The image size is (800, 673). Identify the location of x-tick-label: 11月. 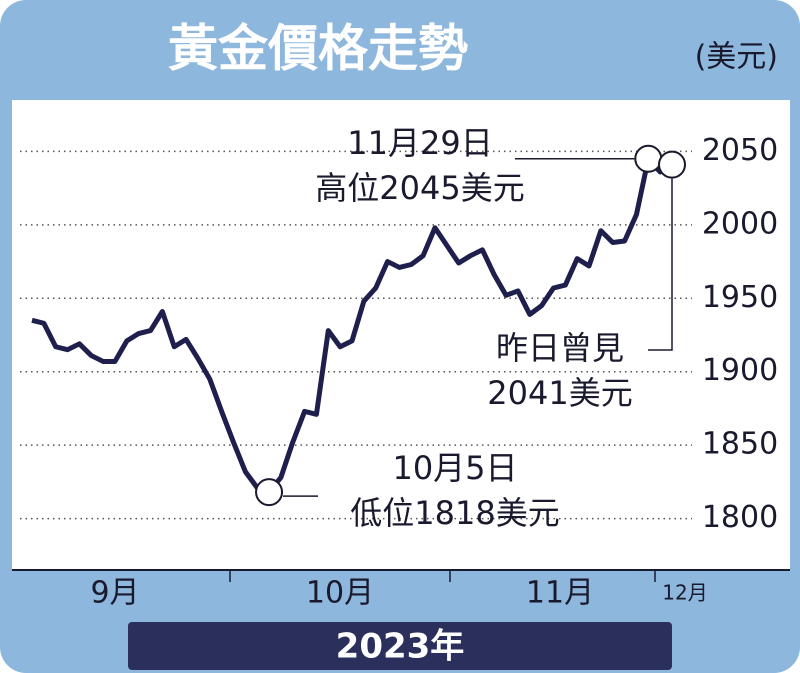
(560, 593).